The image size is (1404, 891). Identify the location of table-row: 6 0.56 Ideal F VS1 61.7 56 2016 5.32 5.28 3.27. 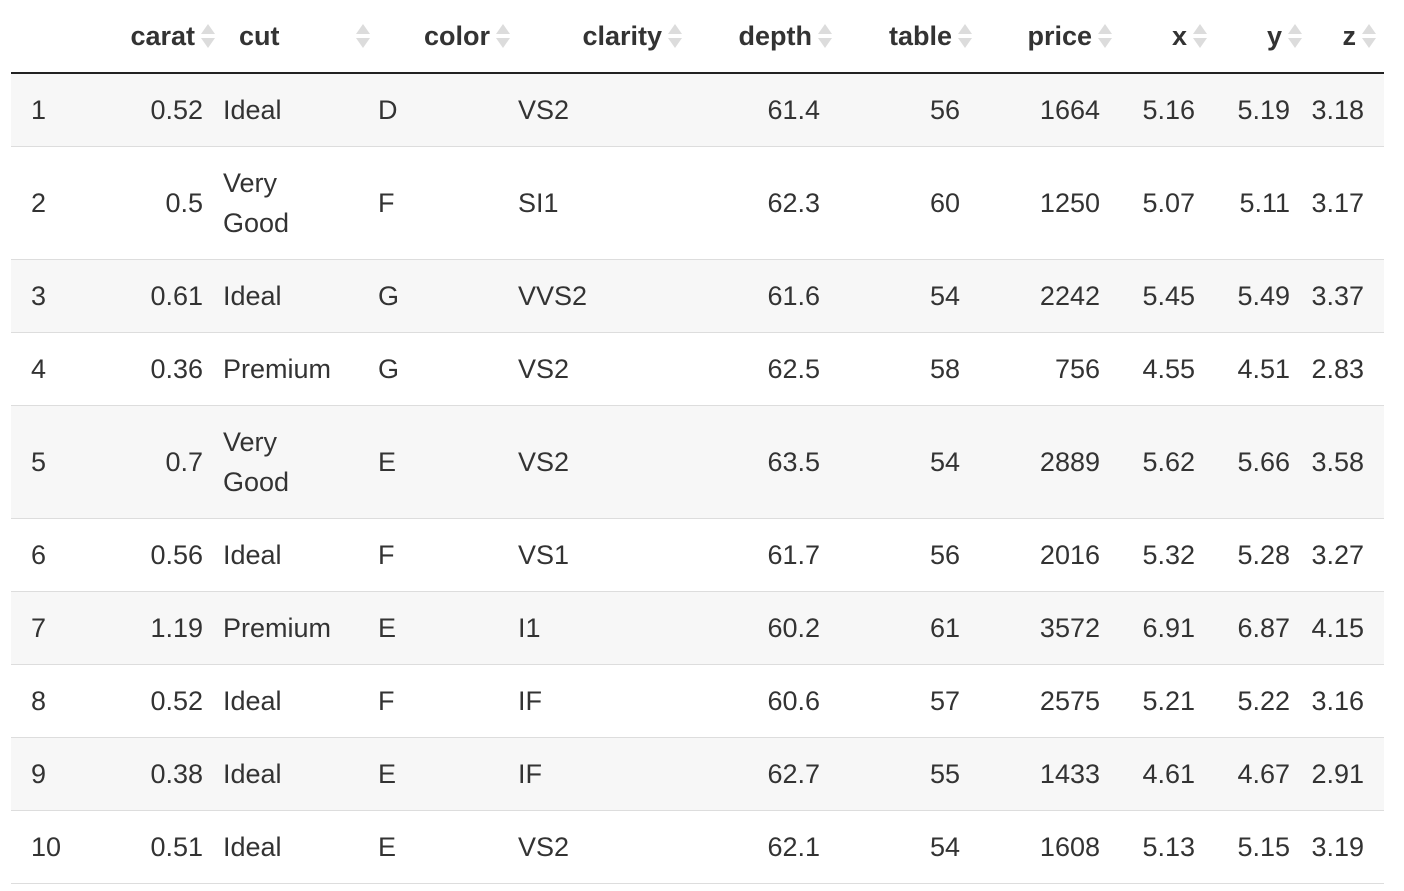
(697, 554).